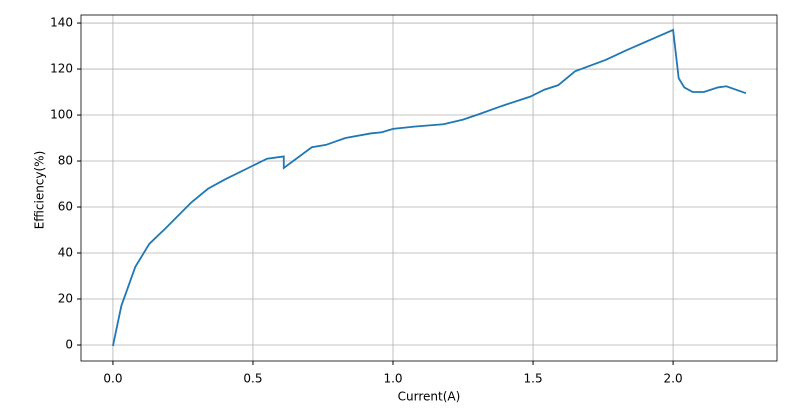 The width and height of the screenshot is (800, 409). What do you see at coordinates (392, 379) in the screenshot?
I see `x-tick-label: 1.0` at bounding box center [392, 379].